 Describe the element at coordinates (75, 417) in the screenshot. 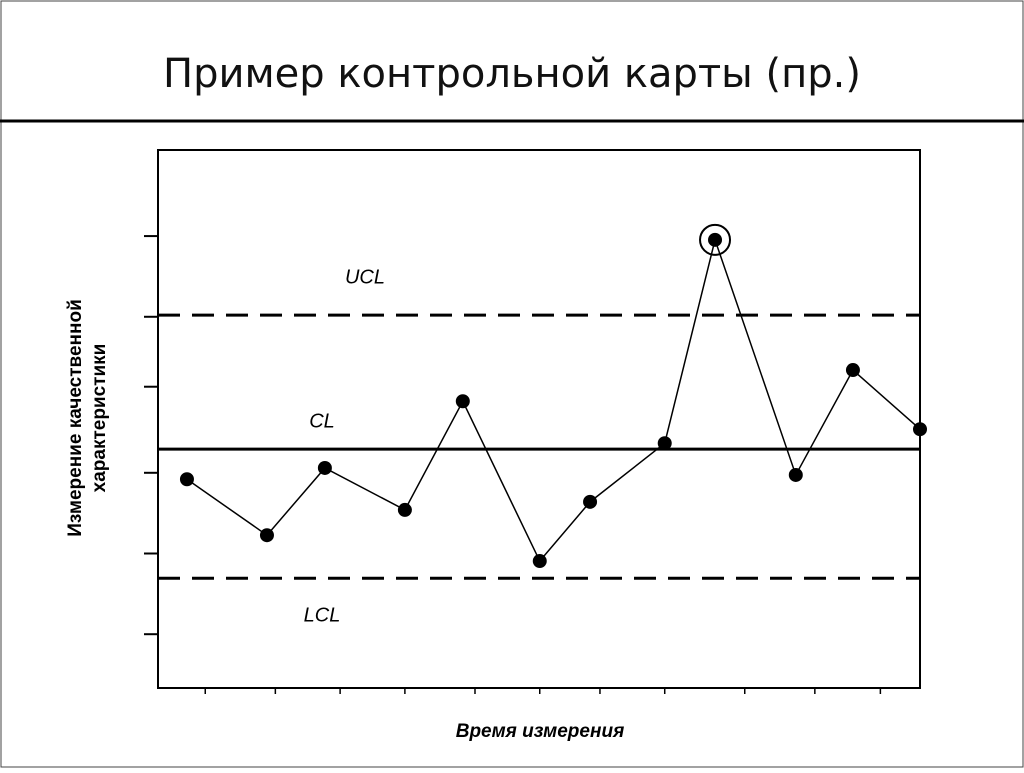

I see `y-label-line: Измерение качественной` at that location.